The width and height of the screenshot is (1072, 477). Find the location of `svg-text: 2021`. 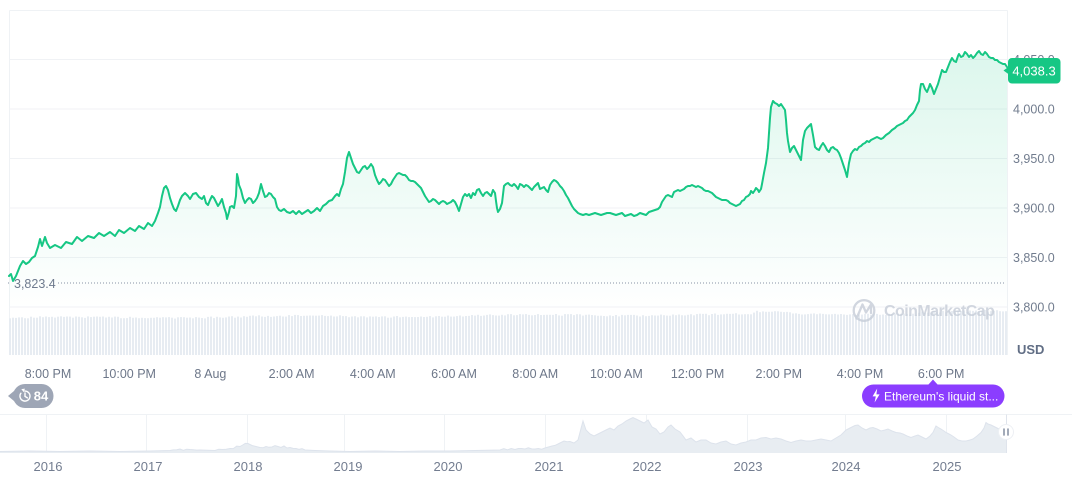

svg-text: 2021 is located at coordinates (549, 466).